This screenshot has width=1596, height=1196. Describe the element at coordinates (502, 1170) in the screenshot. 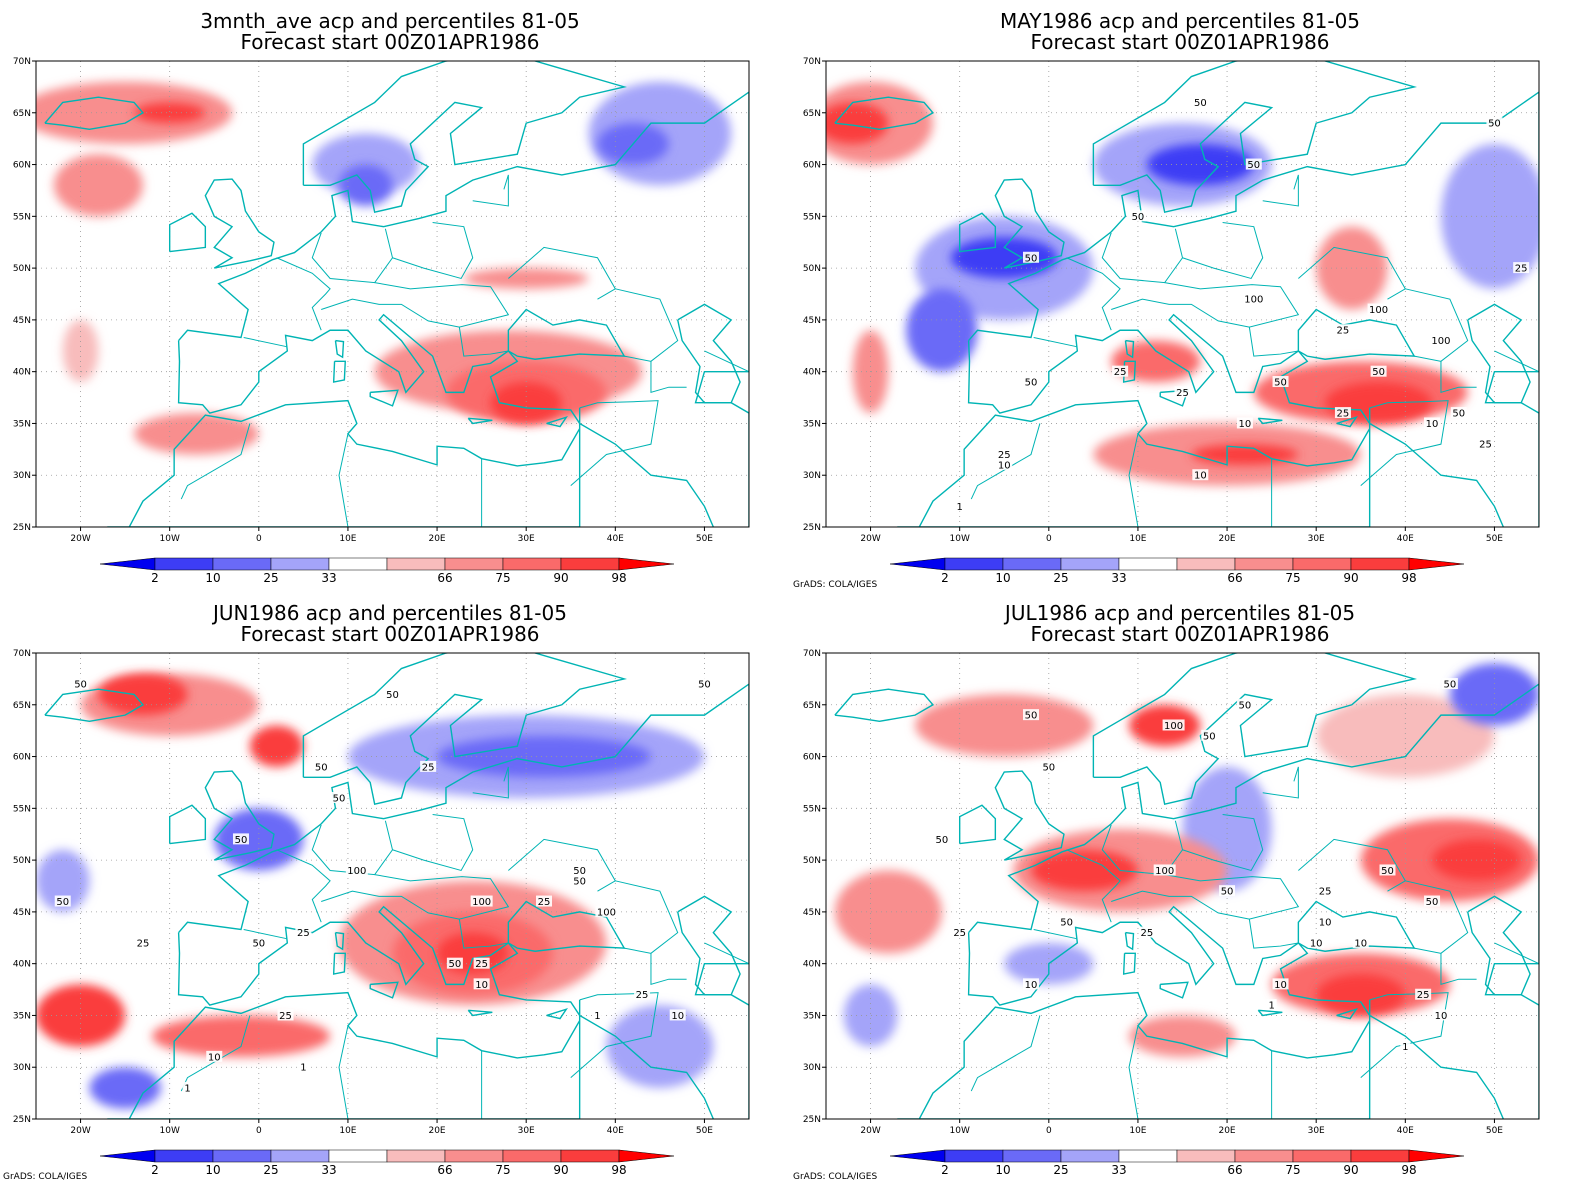

I see `colorbar-label: 75` at that location.